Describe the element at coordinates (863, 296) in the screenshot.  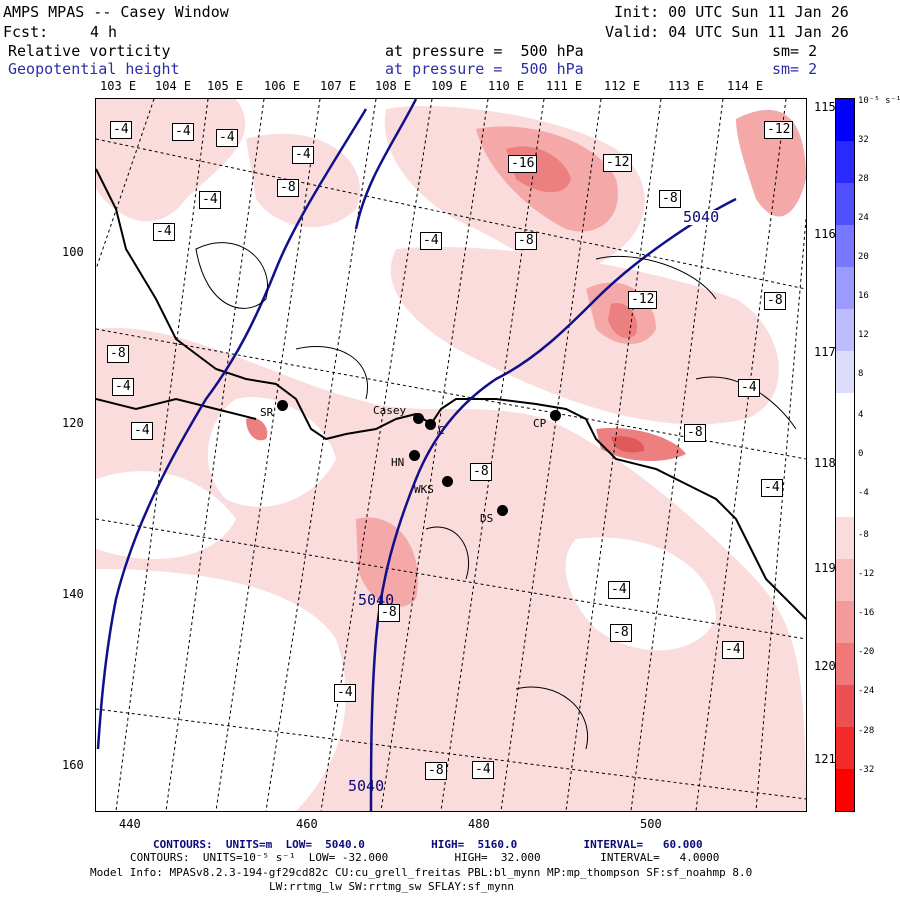
I see `colorbar-label: 16` at that location.